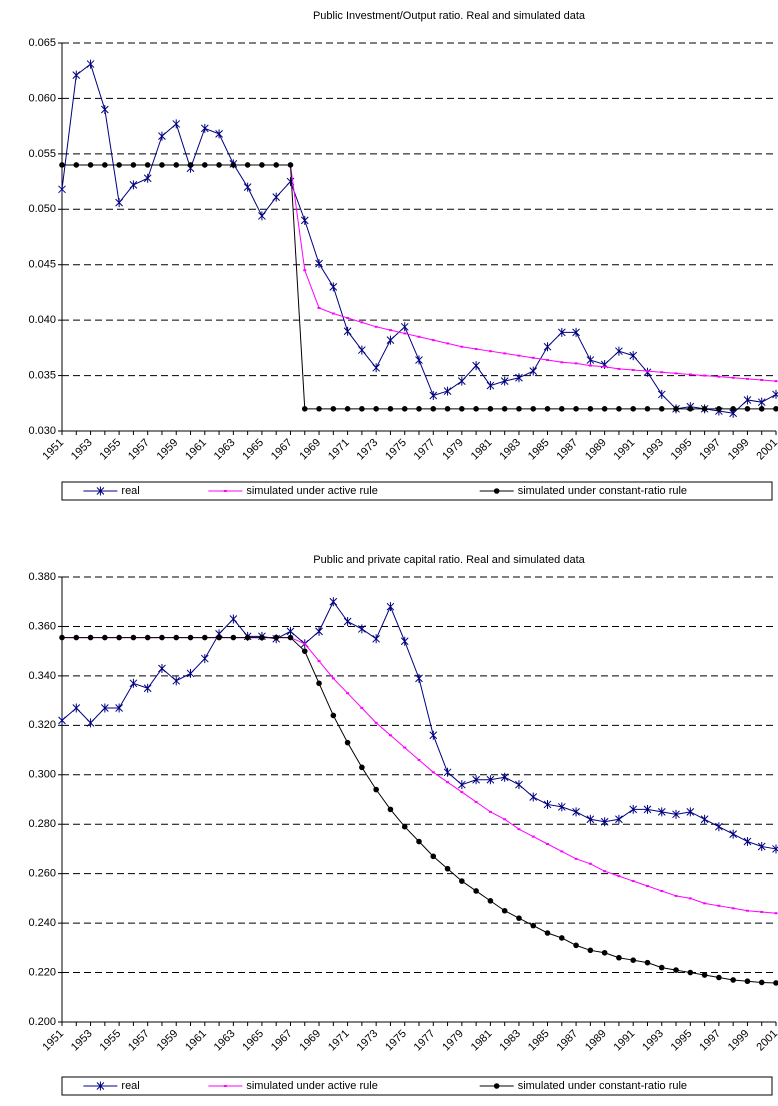 The width and height of the screenshot is (778, 1106). I want to click on x-tick-label: 1989, so click(596, 1041).